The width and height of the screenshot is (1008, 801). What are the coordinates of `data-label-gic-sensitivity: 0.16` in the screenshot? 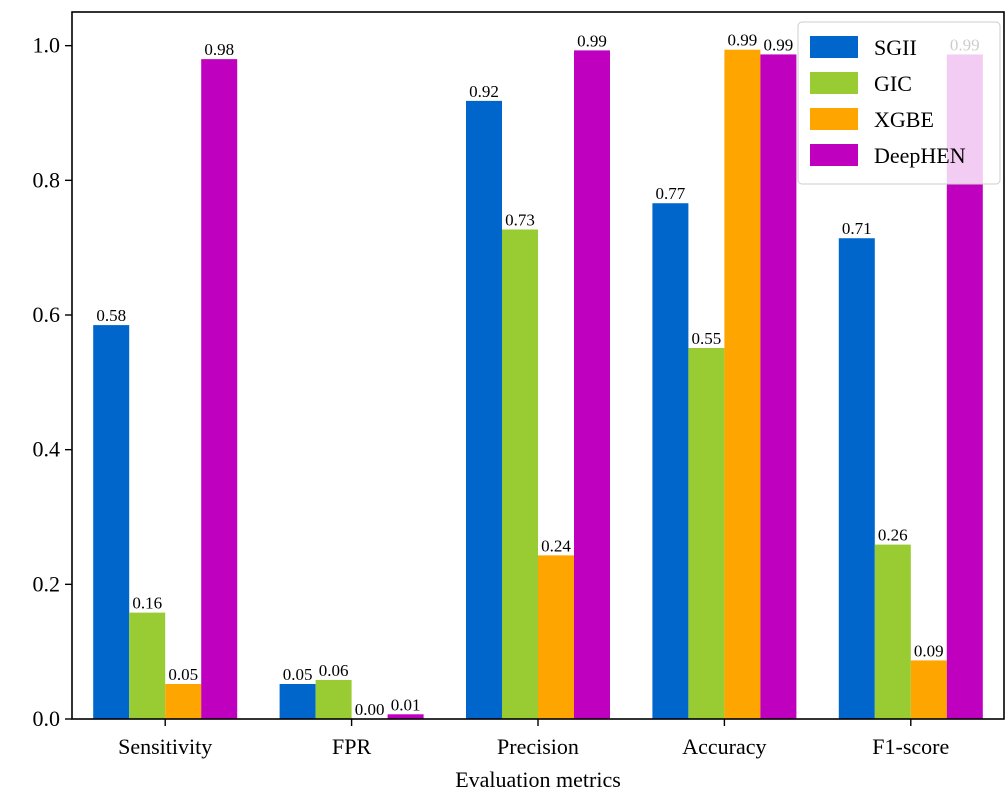 It's located at (147, 603).